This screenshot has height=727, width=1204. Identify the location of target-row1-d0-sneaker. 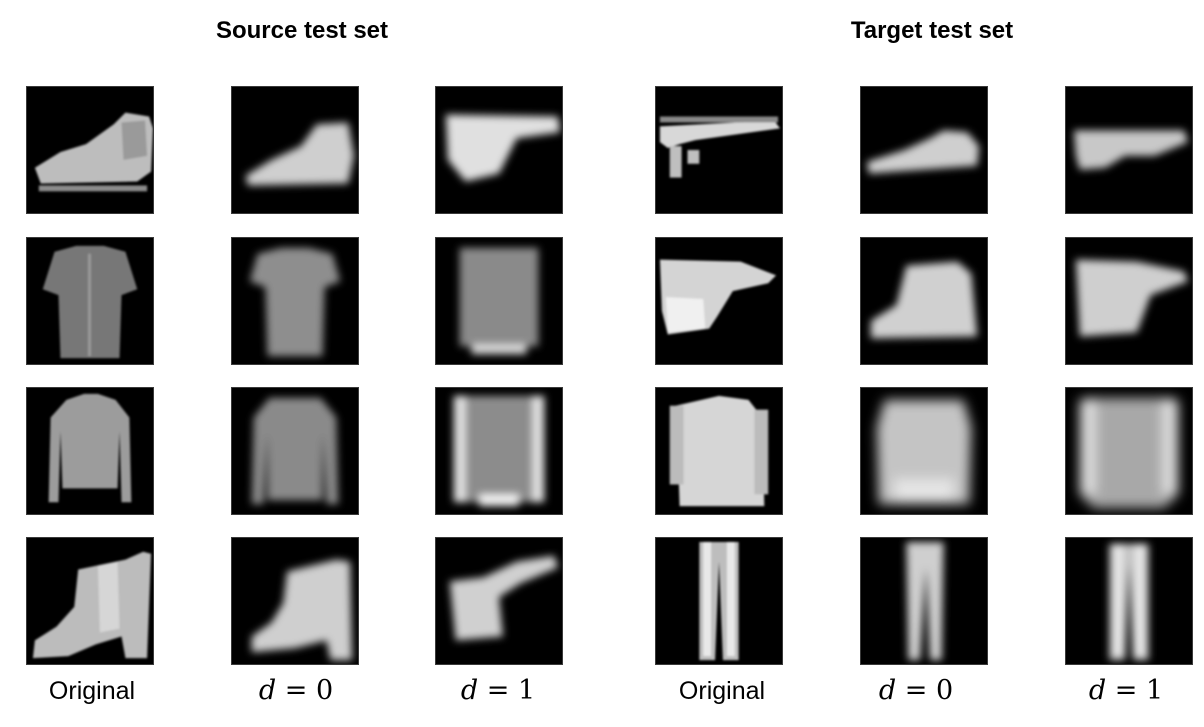
(924, 150).